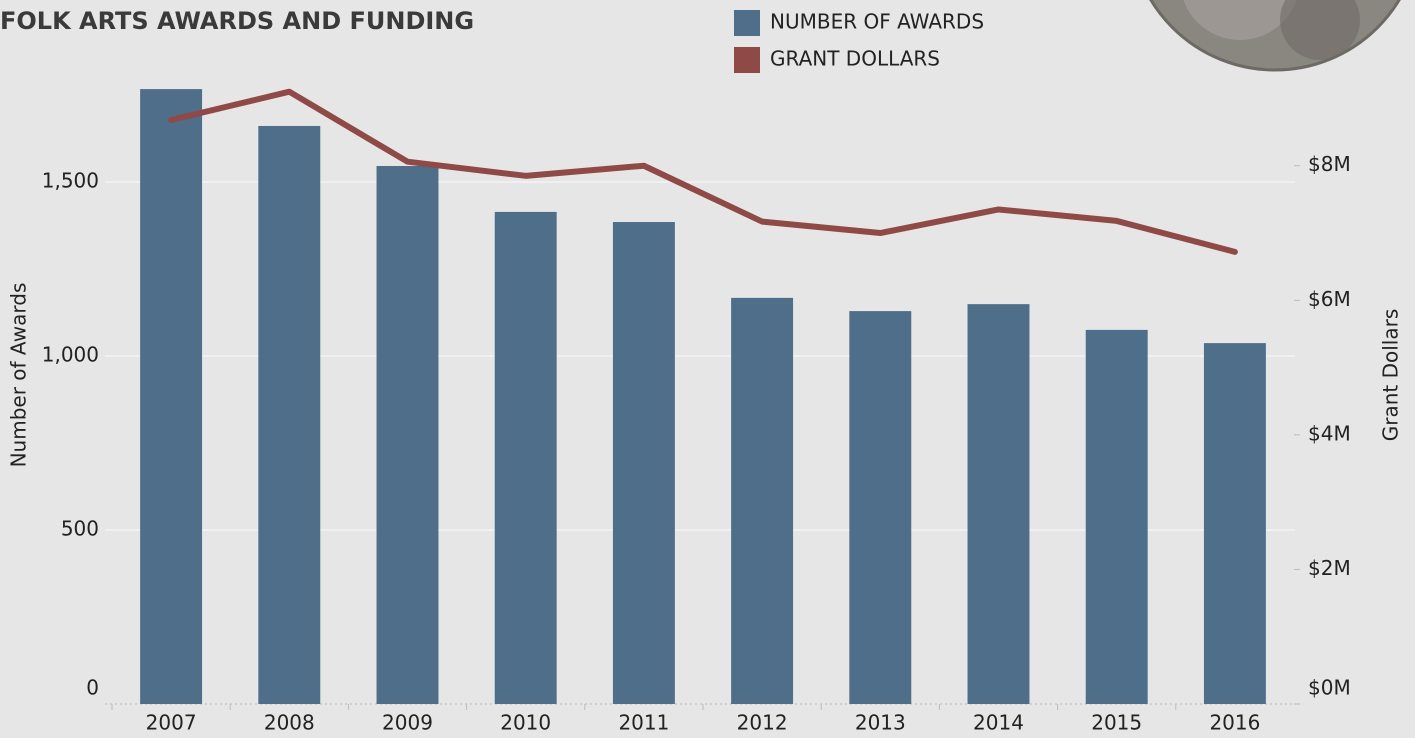  I want to click on y2-tick-label: $2M, so click(1329, 568).